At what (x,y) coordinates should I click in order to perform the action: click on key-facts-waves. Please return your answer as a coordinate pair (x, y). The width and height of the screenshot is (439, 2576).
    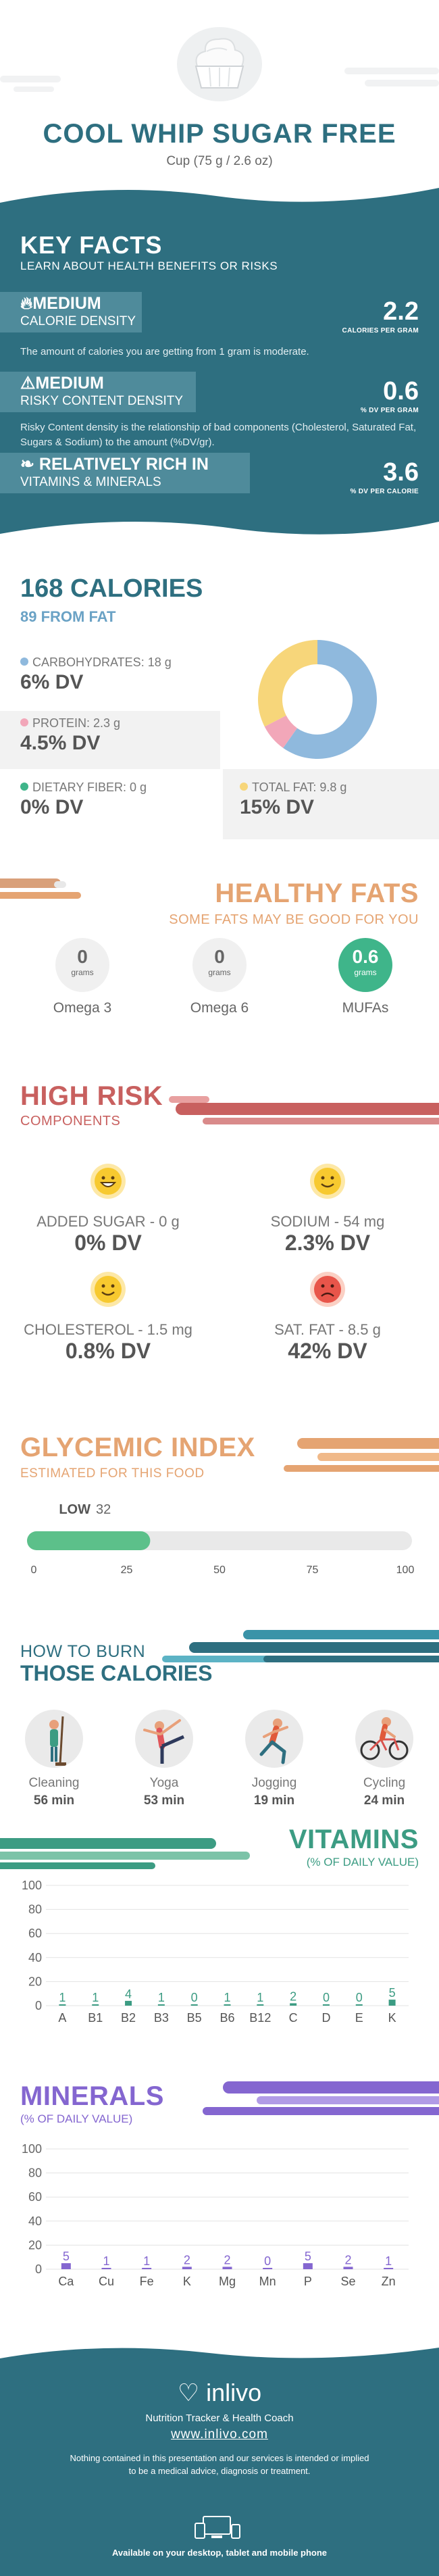
    Looking at the image, I should click on (219, 365).